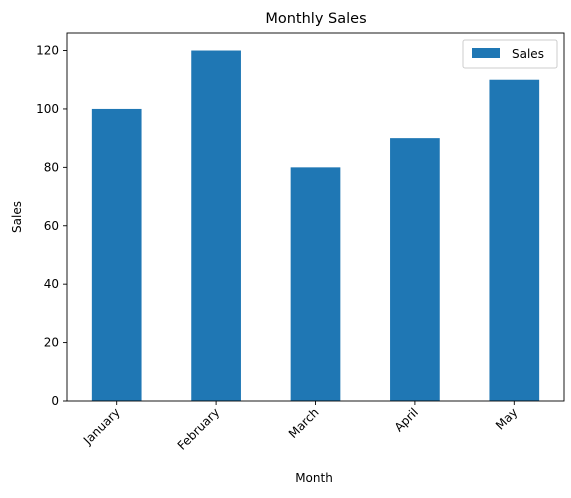 The image size is (571, 498). I want to click on bar-march, so click(315, 284).